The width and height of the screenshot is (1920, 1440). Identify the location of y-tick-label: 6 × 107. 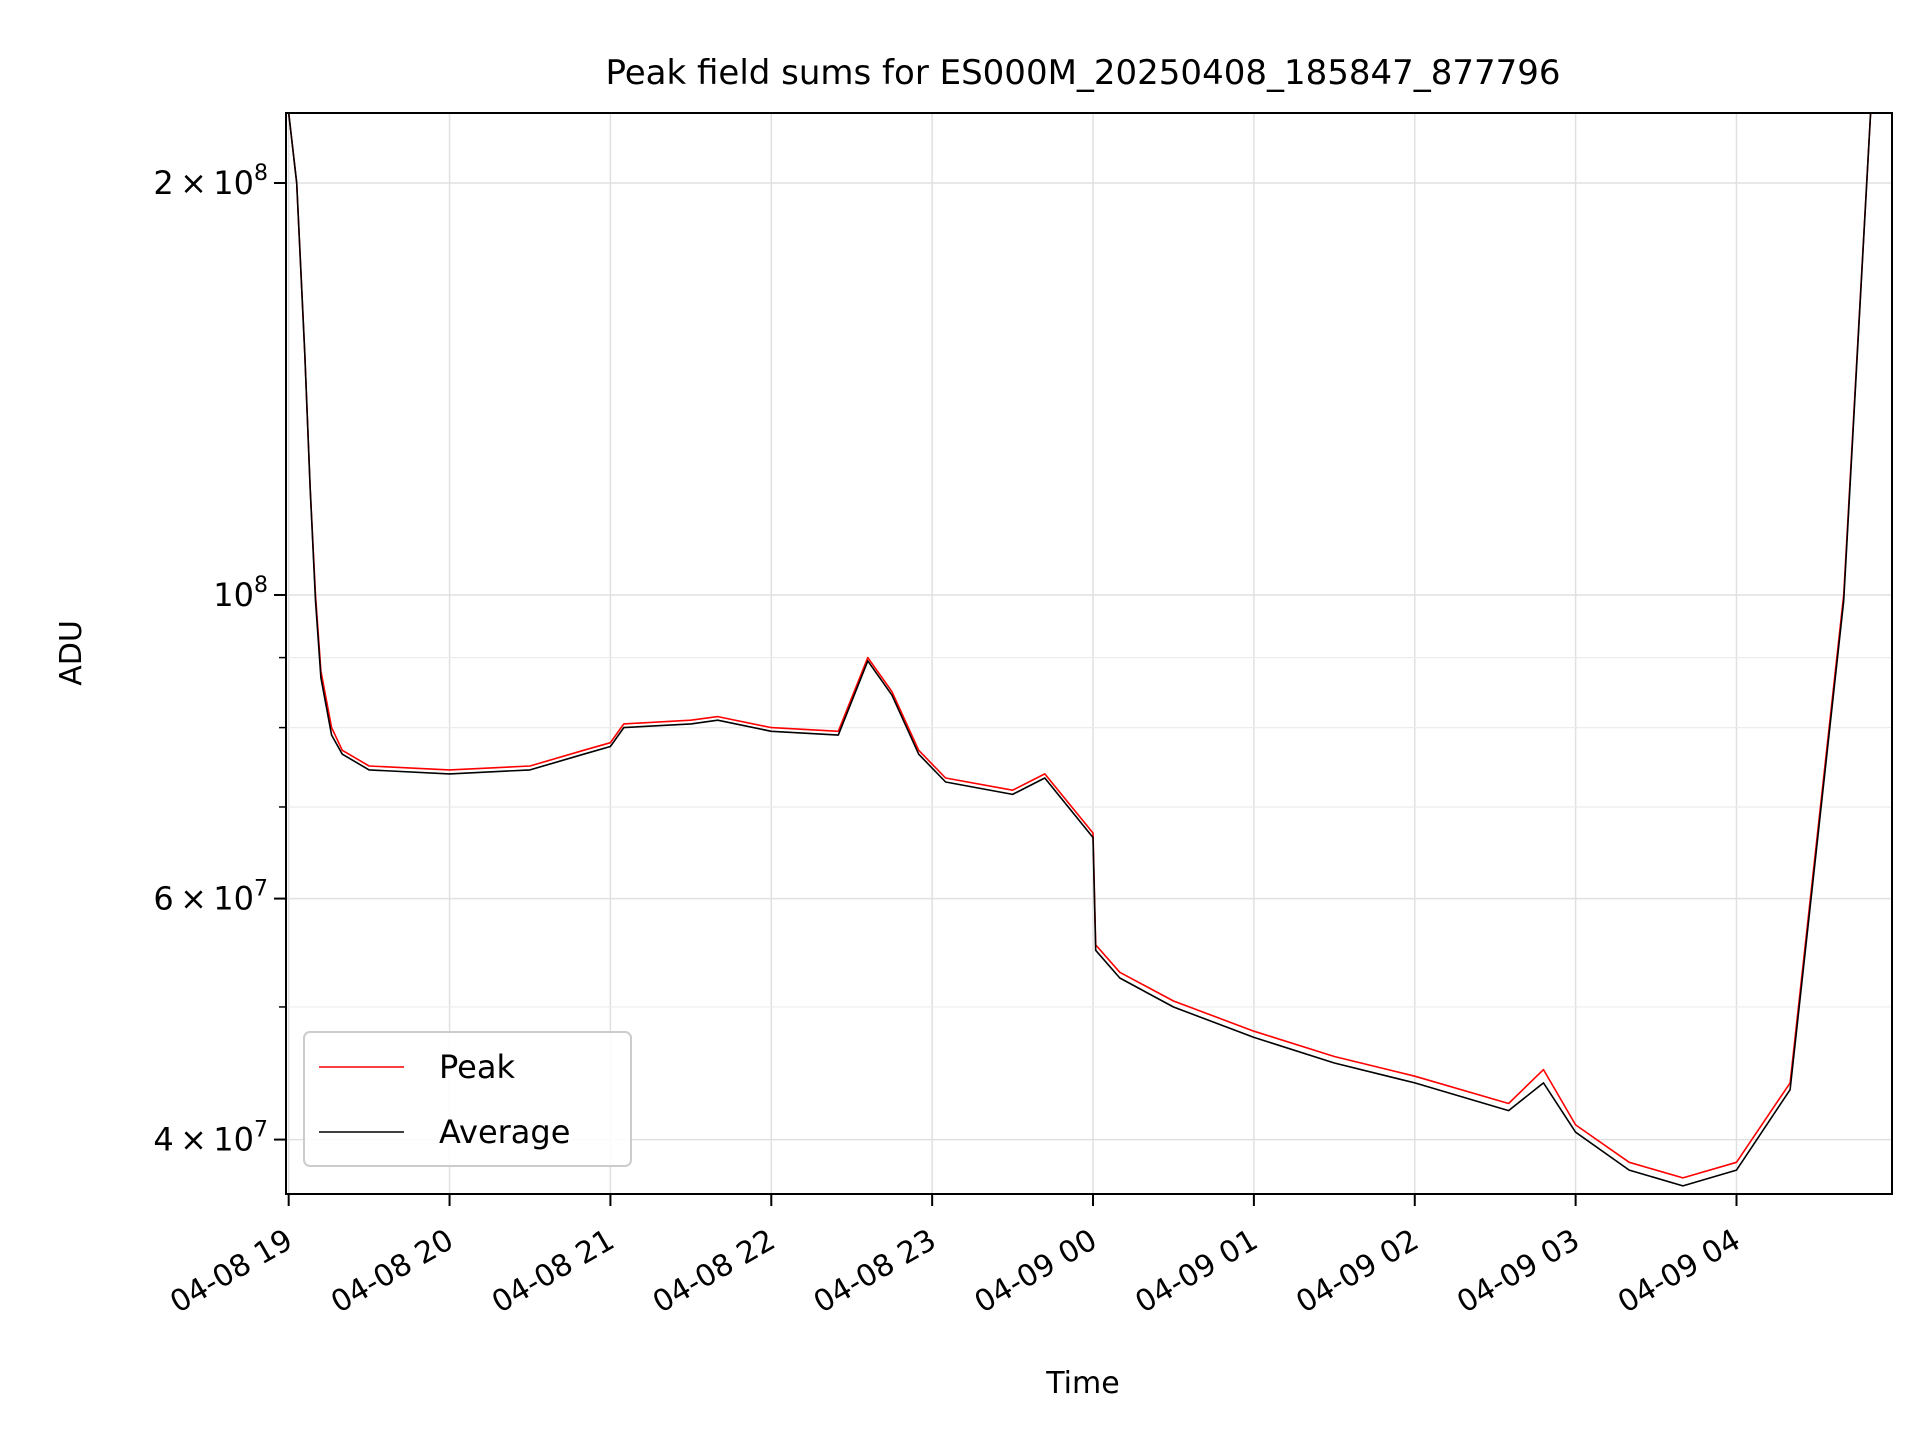
(210, 897).